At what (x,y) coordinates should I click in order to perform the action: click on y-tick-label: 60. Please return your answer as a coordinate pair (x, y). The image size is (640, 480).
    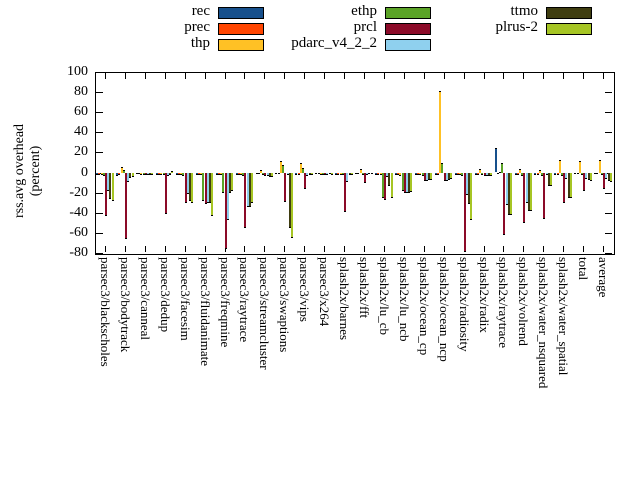
    Looking at the image, I should click on (81, 112).